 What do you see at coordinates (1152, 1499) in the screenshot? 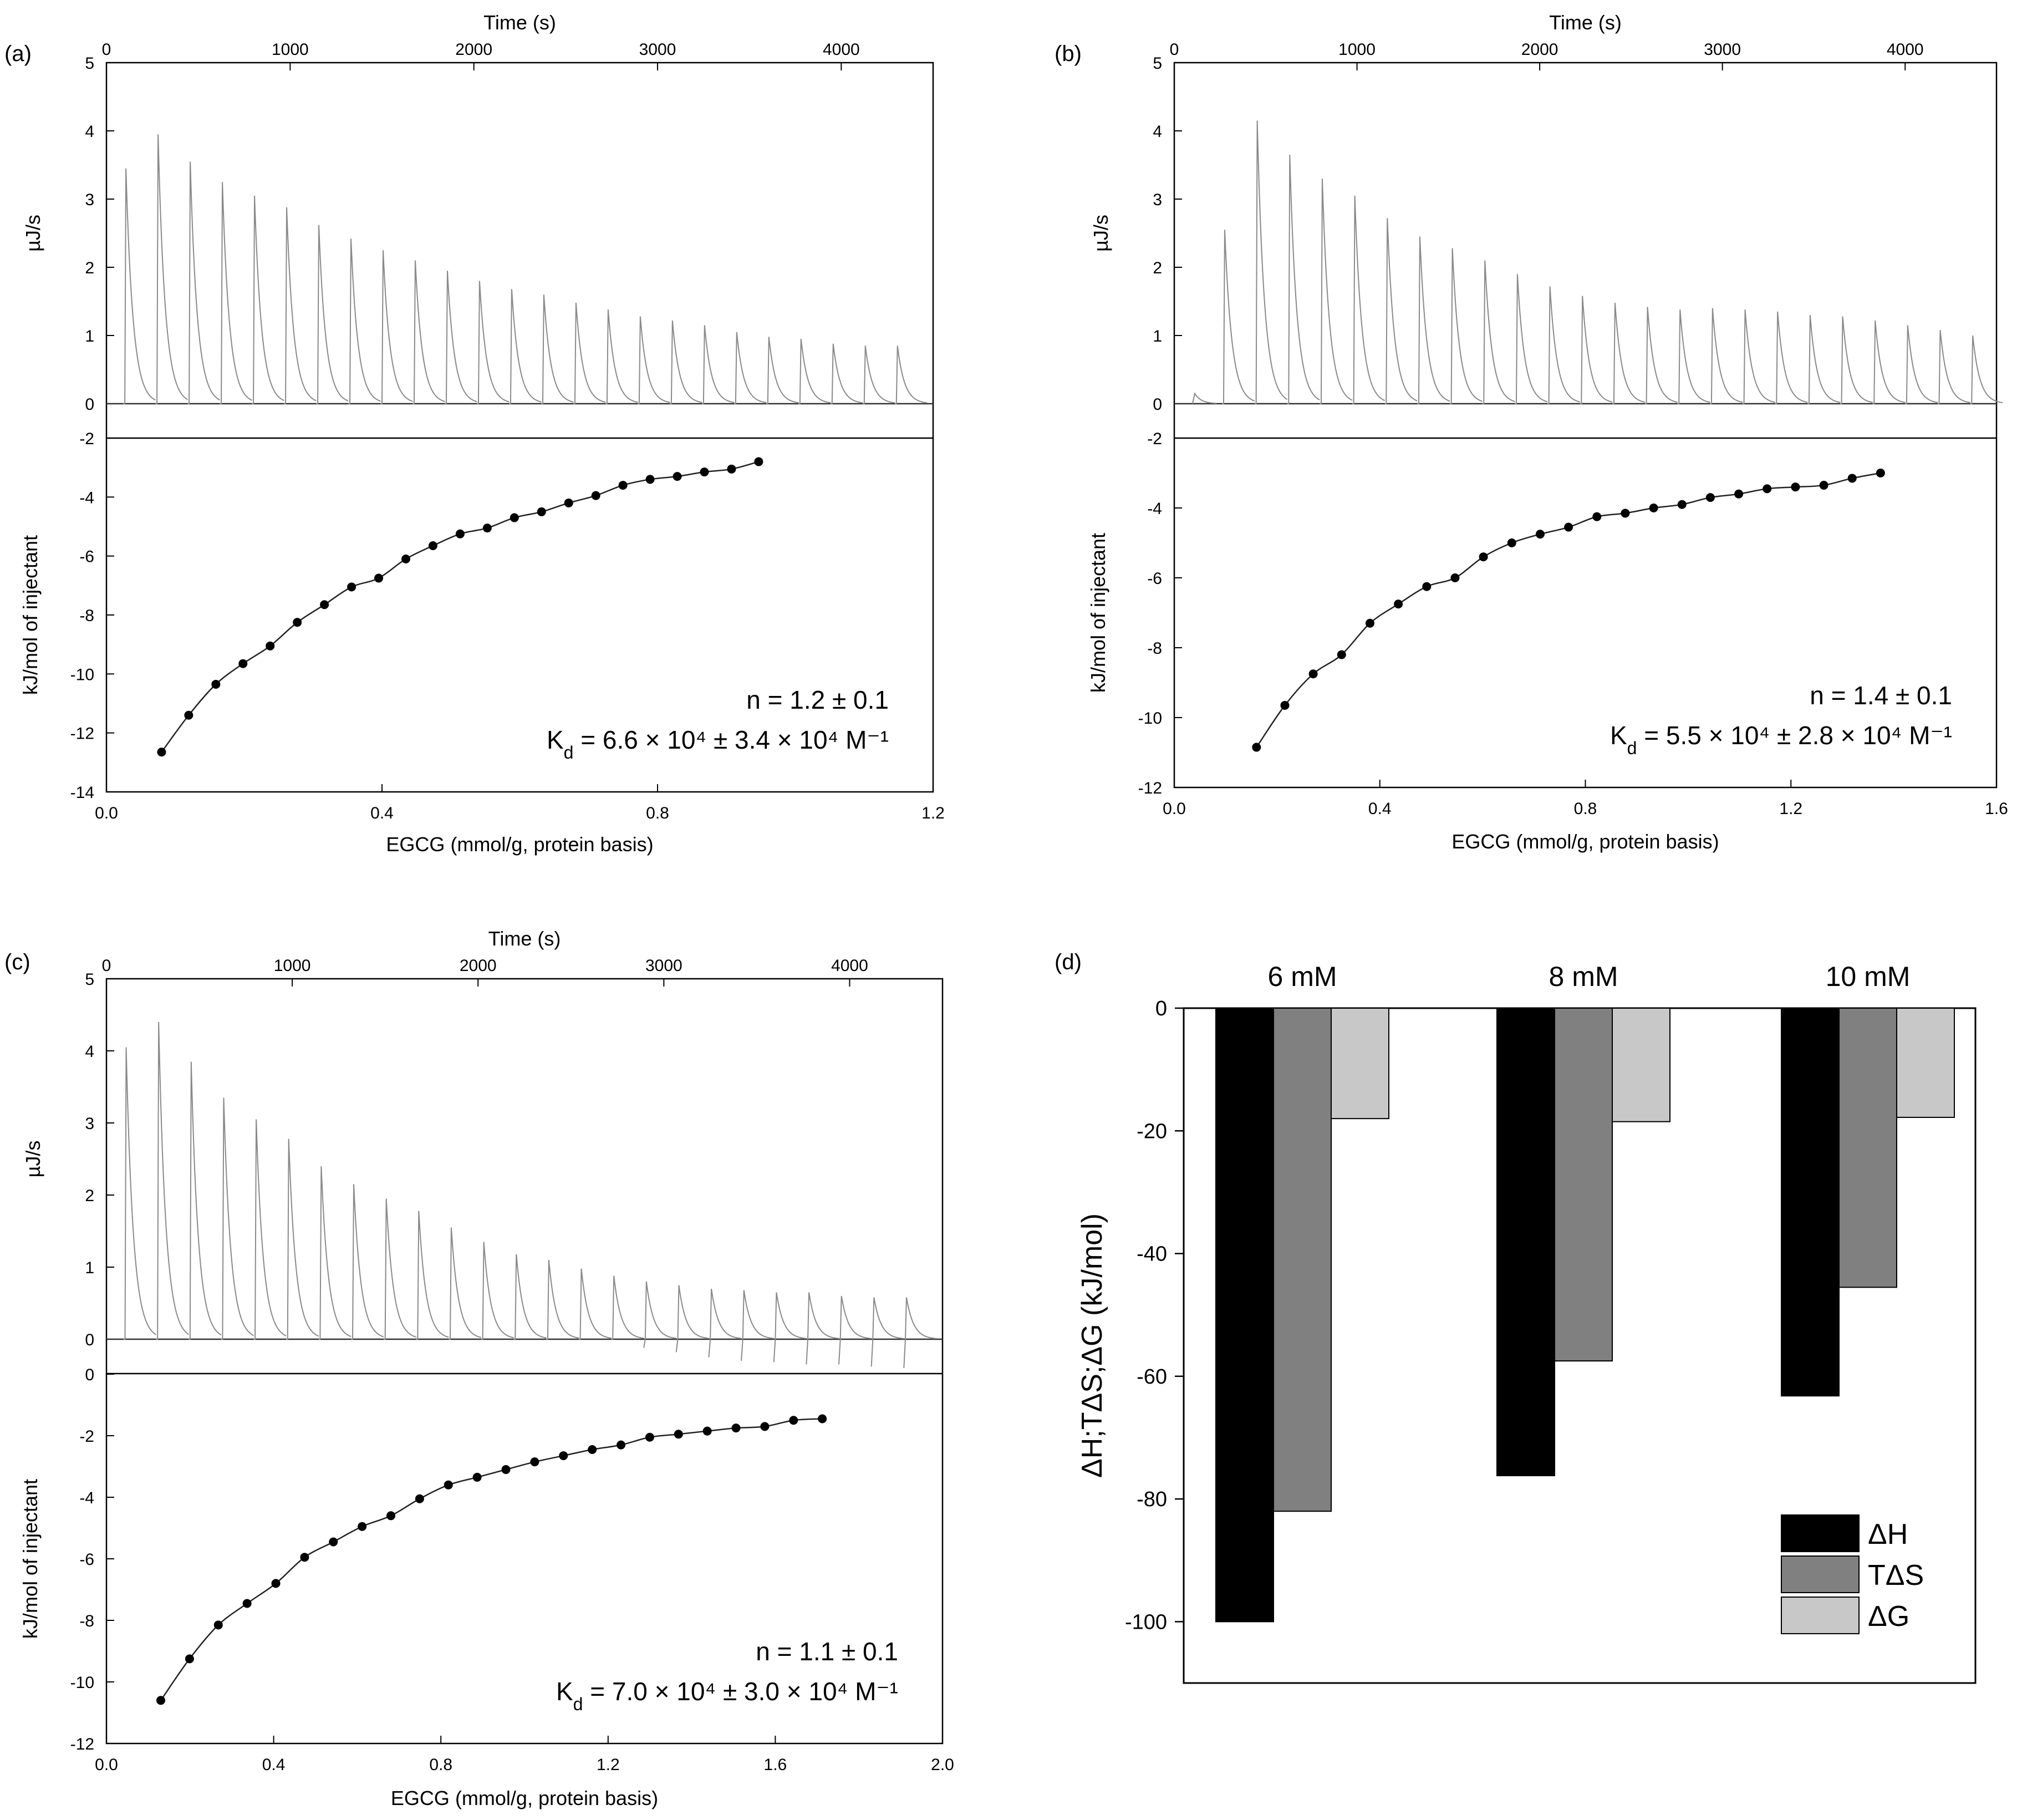
I see `bar-y-tick-label: -80` at bounding box center [1152, 1499].